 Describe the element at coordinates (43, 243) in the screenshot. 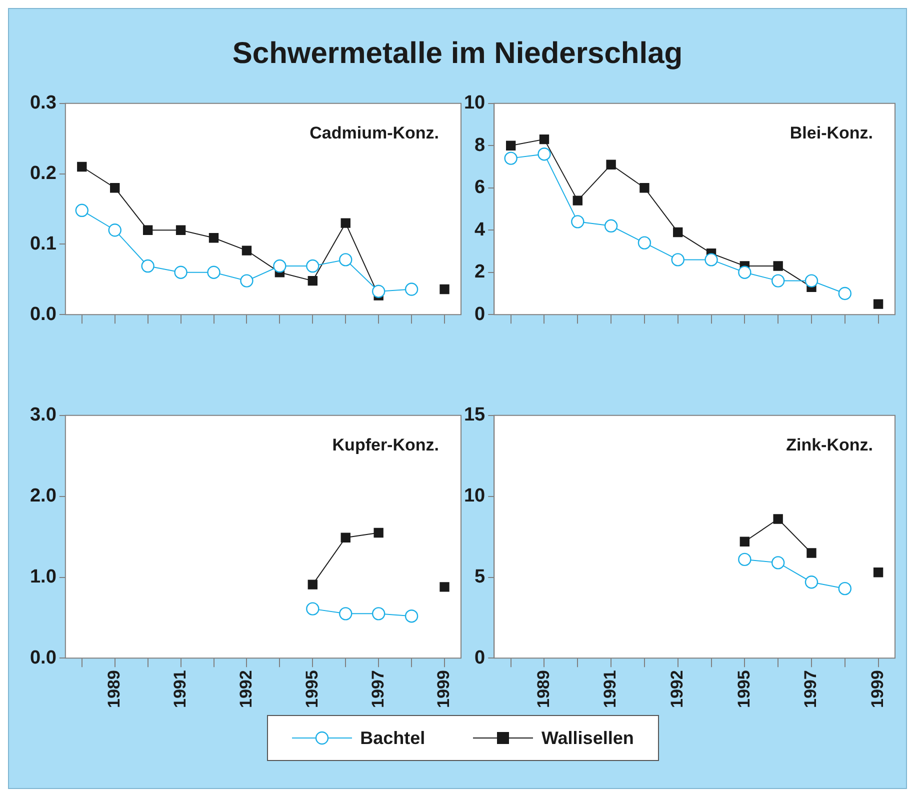

I see `y-tick-label: 0.1` at that location.